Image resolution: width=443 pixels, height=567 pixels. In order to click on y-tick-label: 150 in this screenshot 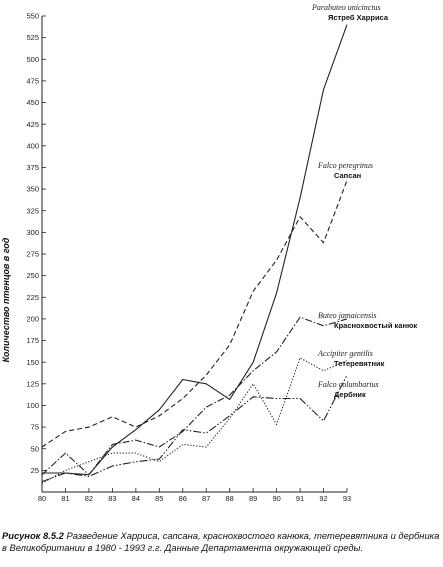, I will do `click(32, 362)`.